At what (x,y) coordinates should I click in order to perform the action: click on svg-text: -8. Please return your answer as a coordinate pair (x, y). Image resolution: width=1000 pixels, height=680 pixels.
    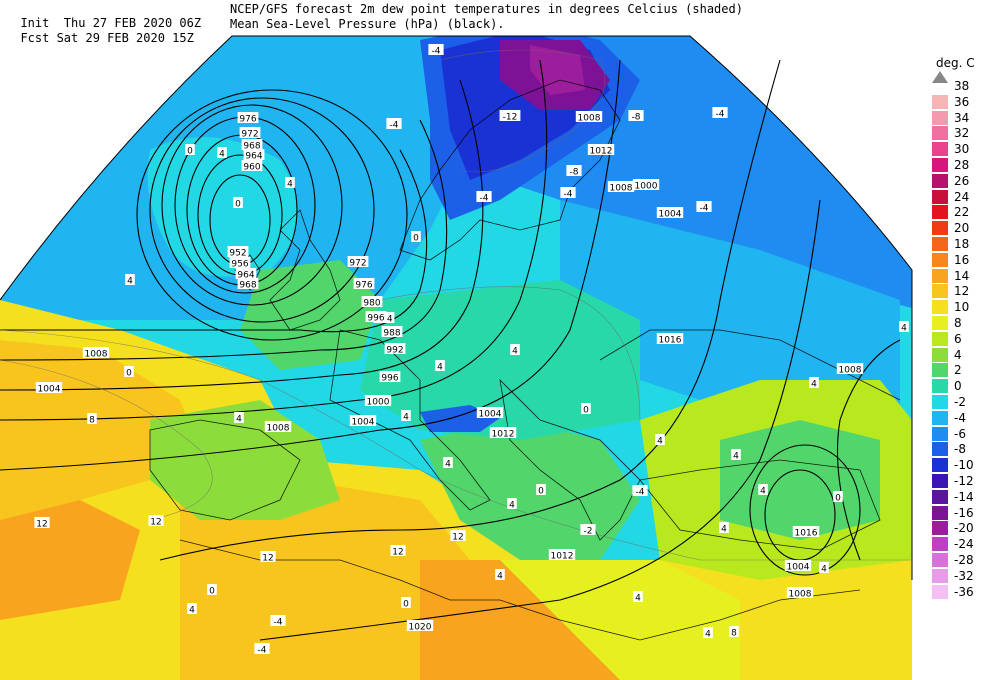
    Looking at the image, I should click on (574, 173).